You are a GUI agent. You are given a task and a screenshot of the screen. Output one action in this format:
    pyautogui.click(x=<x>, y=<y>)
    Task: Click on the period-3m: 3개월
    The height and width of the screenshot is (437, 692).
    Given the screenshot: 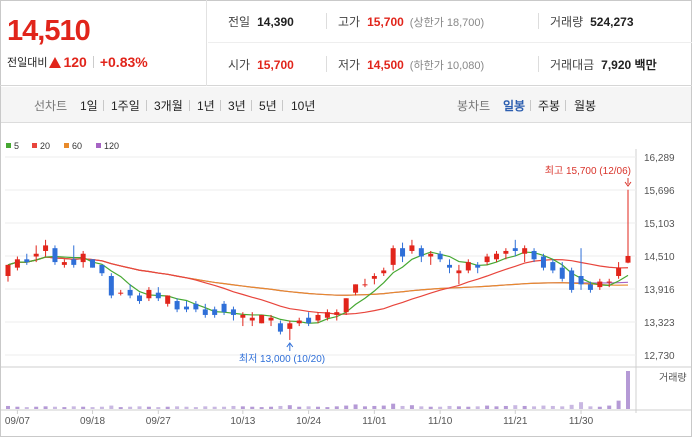 What is the action you would take?
    pyautogui.click(x=168, y=105)
    